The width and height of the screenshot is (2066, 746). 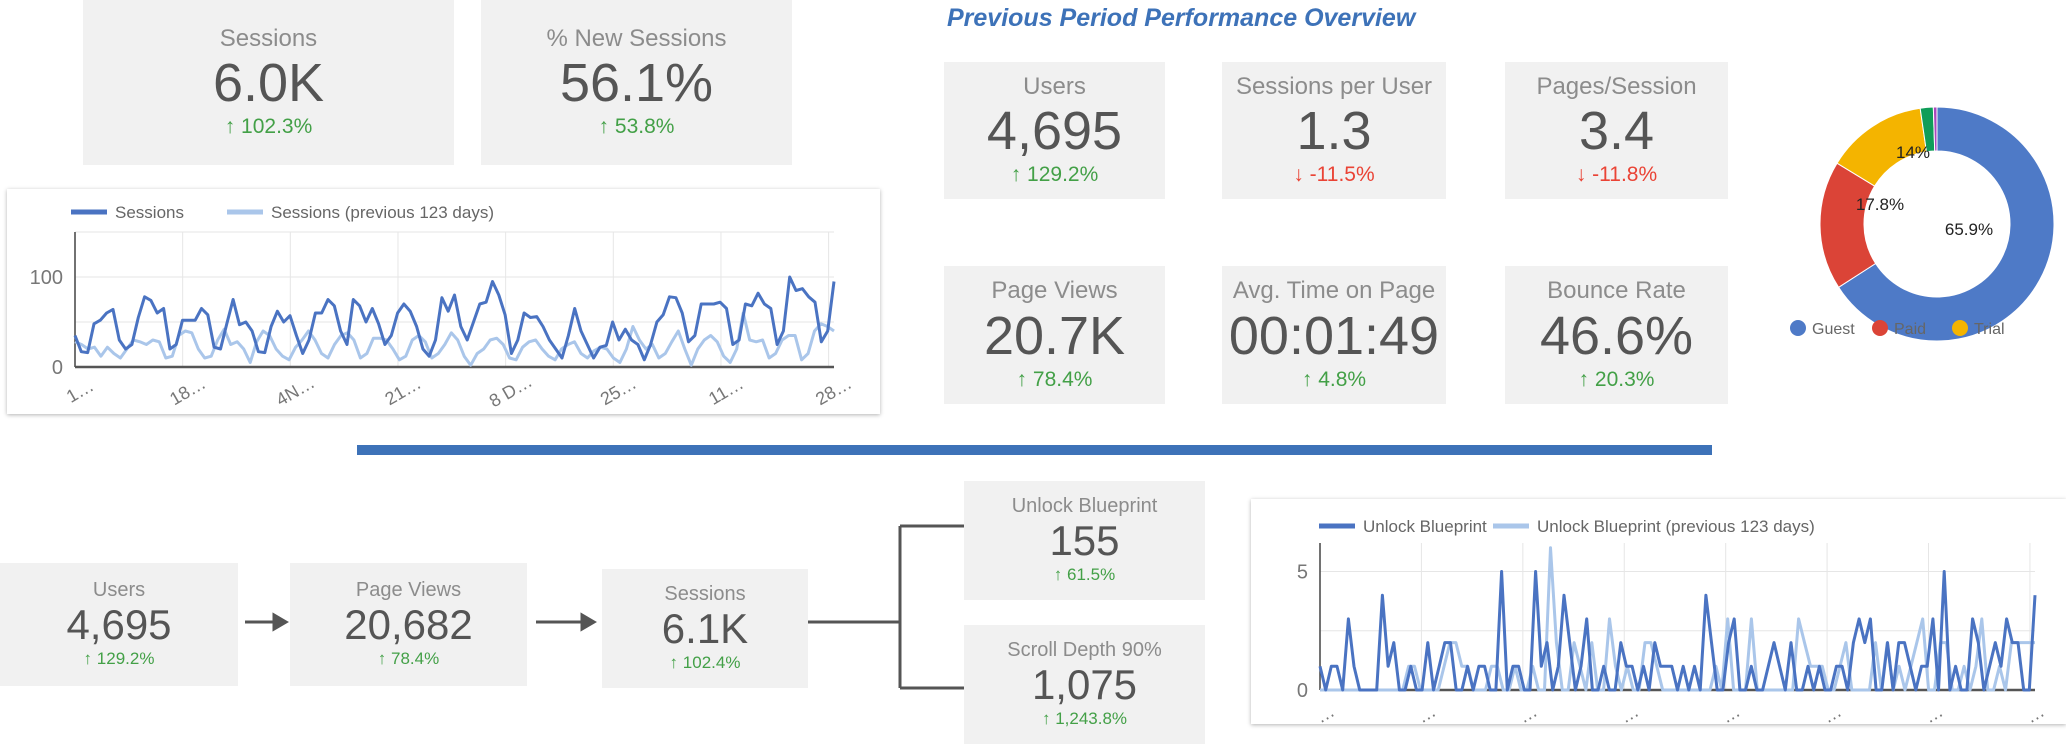 I want to click on kpi-value: 6.0K, so click(x=268, y=83).